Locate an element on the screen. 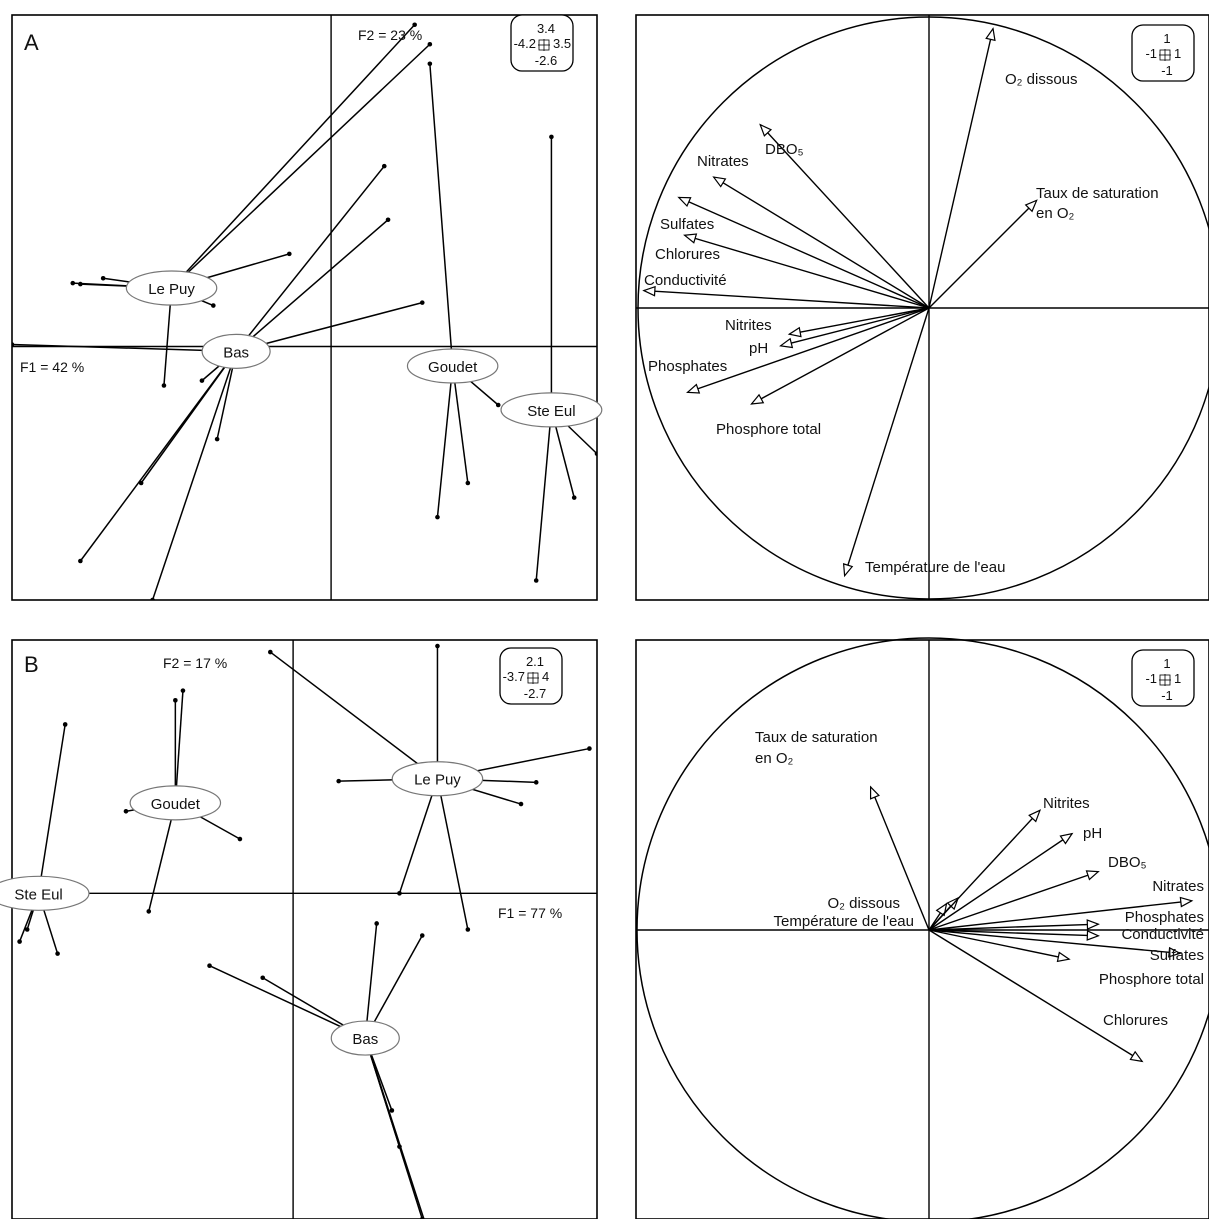 The width and height of the screenshot is (1209, 1219). variable-label: Phosphore total is located at coordinates (1151, 979).